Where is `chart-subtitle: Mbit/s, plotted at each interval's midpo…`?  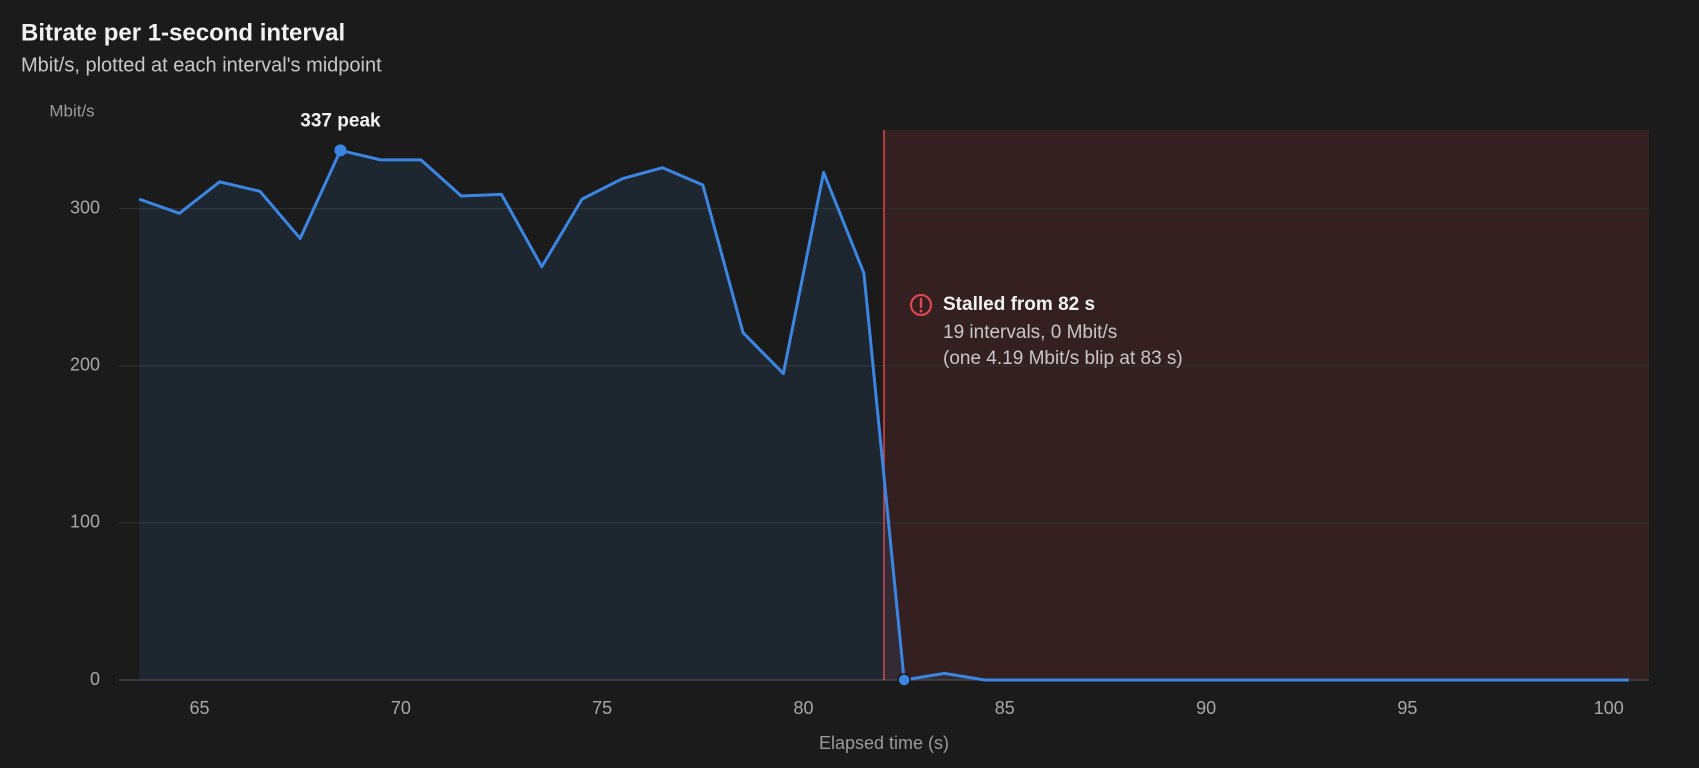 chart-subtitle: Mbit/s, plotted at each interval's midpo… is located at coordinates (201, 65).